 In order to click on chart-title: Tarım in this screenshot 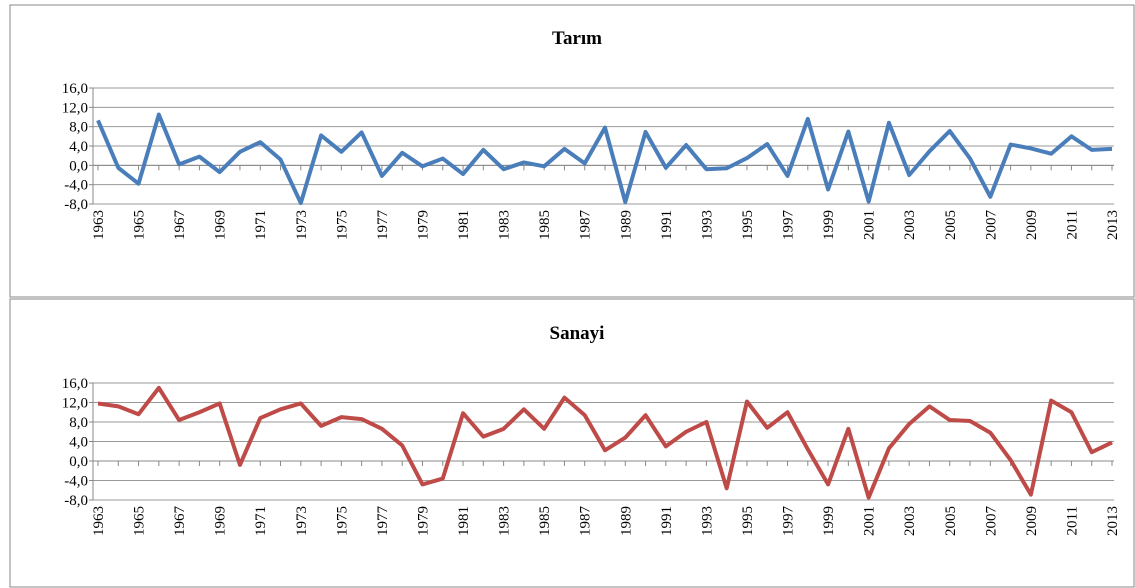, I will do `click(577, 38)`.